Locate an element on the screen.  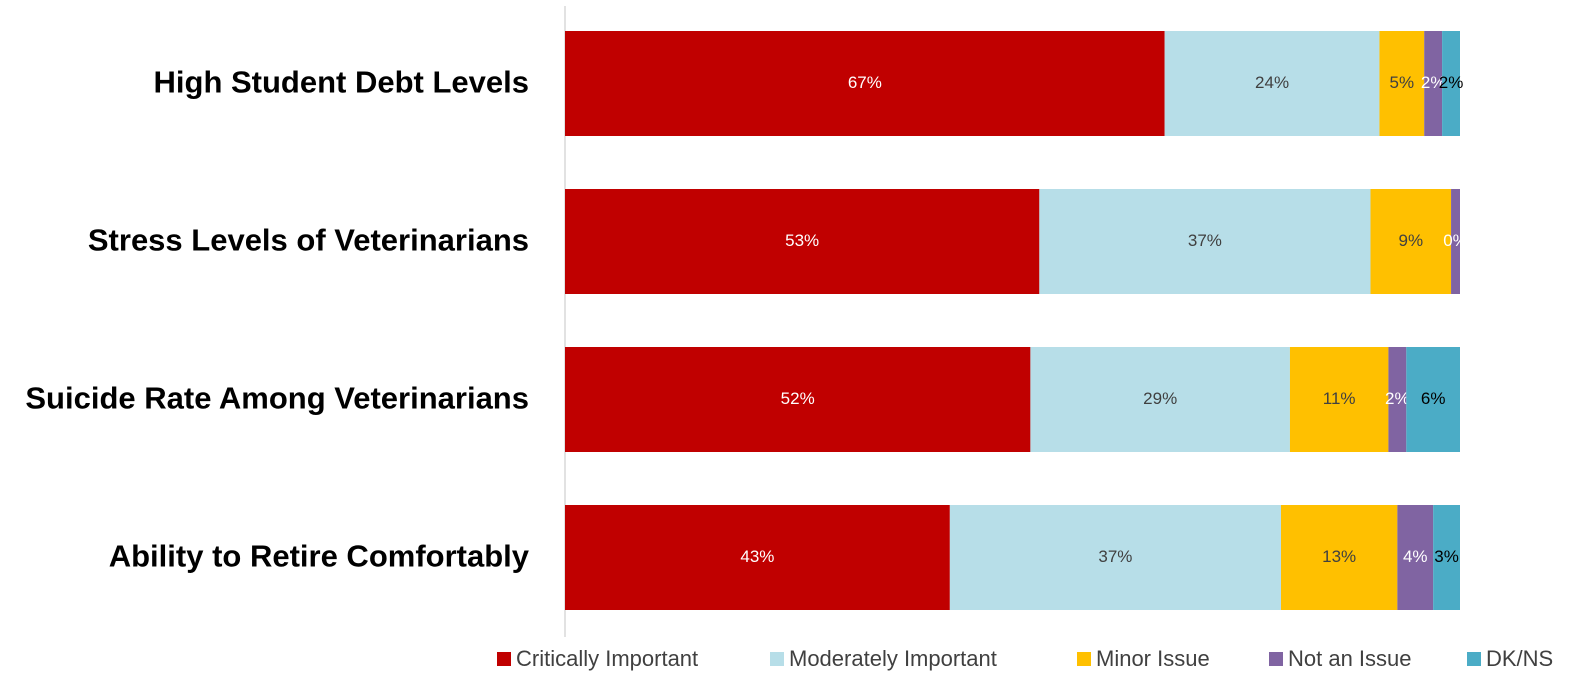
data-label-not-an-issue: 2% is located at coordinates (1397, 398).